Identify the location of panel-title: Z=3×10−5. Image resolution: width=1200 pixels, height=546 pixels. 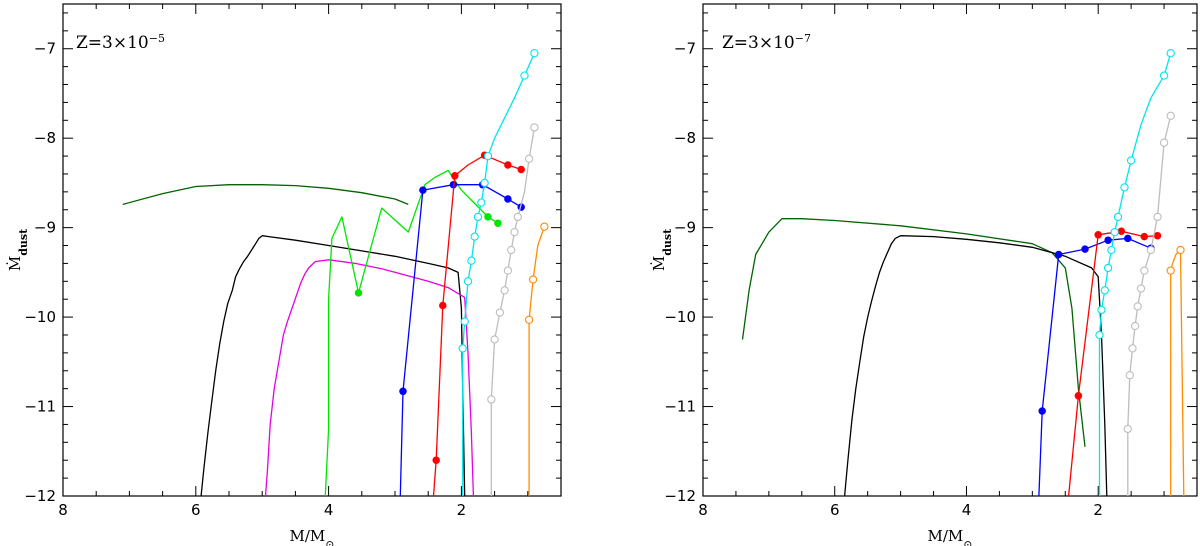
(120, 43).